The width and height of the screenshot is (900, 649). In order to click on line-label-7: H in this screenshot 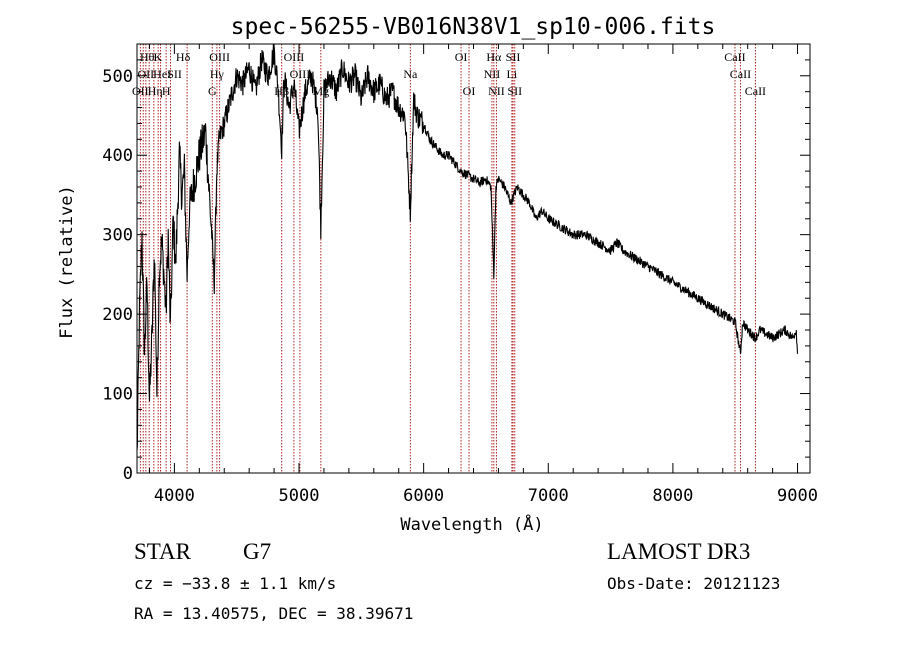, I will do `click(166, 91)`.